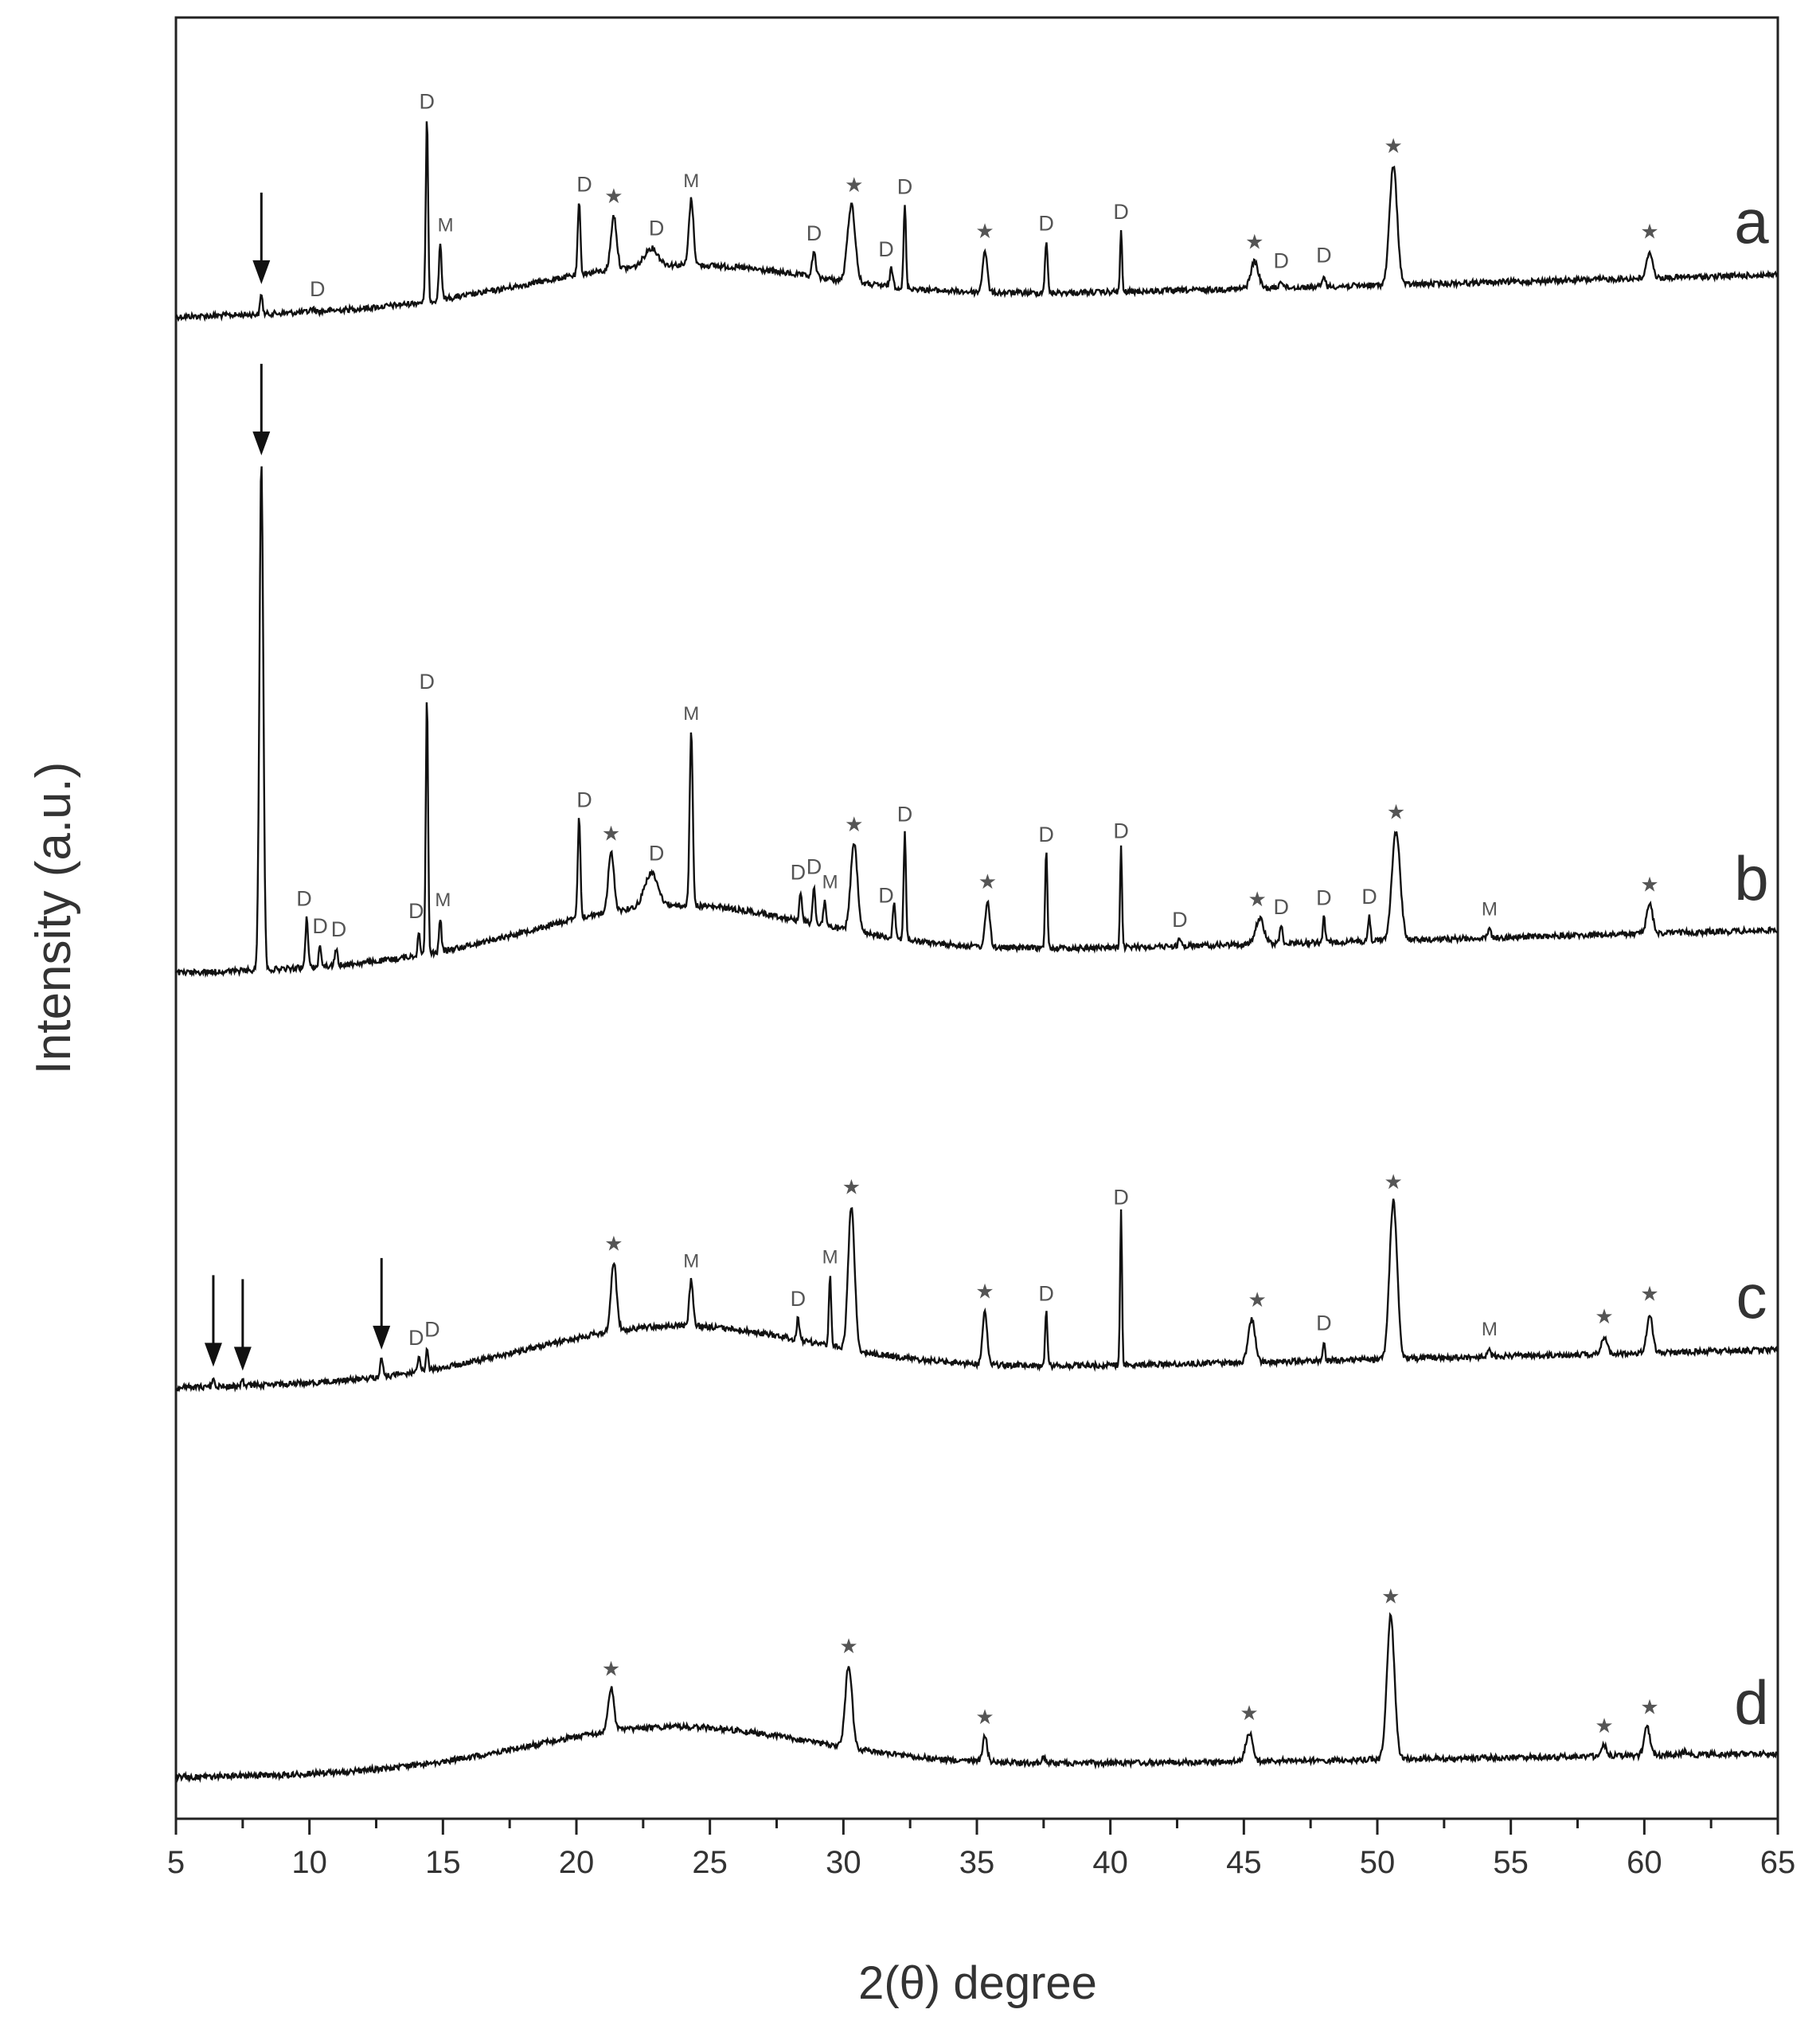 The width and height of the screenshot is (1820, 2021). Describe the element at coordinates (710, 1862) in the screenshot. I see `x-tick-label: 25` at that location.